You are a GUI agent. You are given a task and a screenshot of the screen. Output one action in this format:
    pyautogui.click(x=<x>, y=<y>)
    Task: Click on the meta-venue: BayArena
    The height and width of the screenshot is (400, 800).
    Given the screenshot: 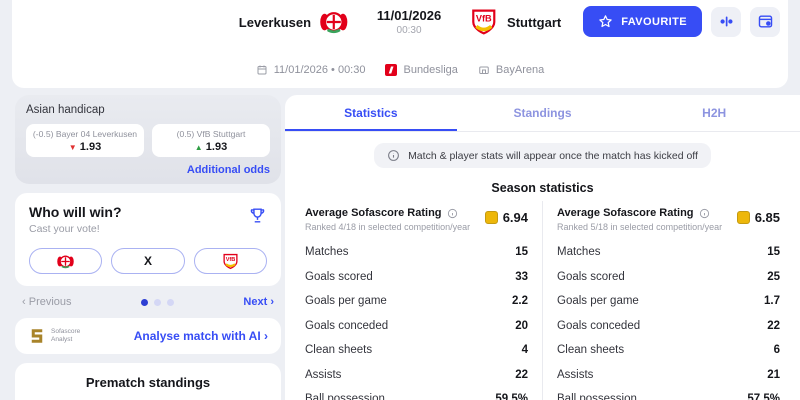 What is the action you would take?
    pyautogui.click(x=511, y=70)
    